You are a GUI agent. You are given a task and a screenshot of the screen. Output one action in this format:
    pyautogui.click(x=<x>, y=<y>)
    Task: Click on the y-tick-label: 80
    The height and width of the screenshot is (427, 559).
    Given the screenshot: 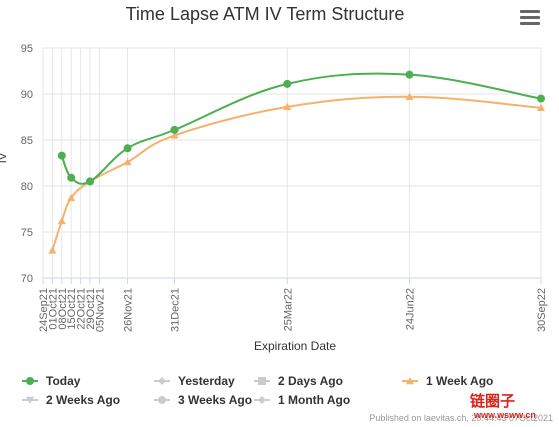 What is the action you would take?
    pyautogui.click(x=27, y=187)
    